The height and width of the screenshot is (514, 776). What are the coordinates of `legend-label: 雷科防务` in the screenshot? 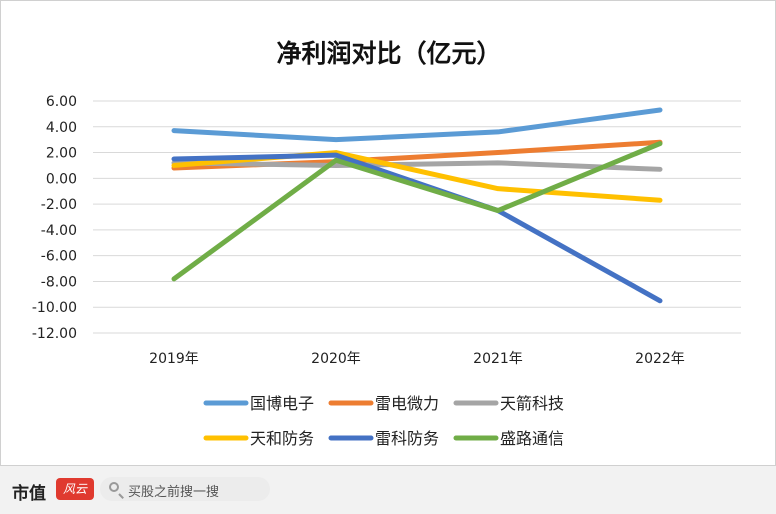 It's located at (407, 438).